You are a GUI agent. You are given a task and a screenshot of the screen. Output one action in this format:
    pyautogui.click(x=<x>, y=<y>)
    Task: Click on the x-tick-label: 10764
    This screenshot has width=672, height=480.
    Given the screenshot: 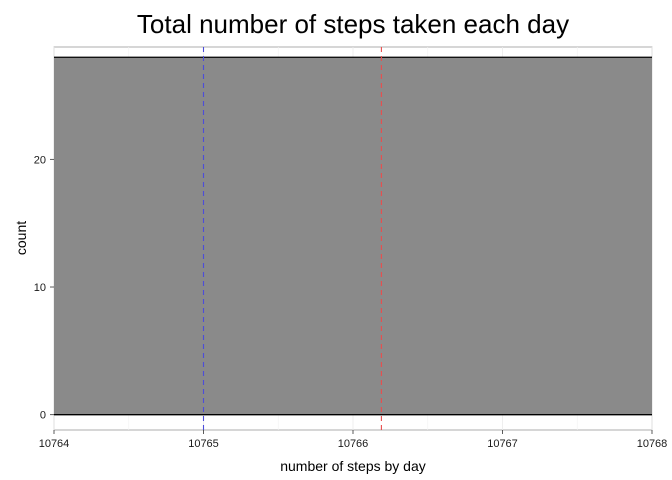 What is the action you would take?
    pyautogui.click(x=54, y=444)
    